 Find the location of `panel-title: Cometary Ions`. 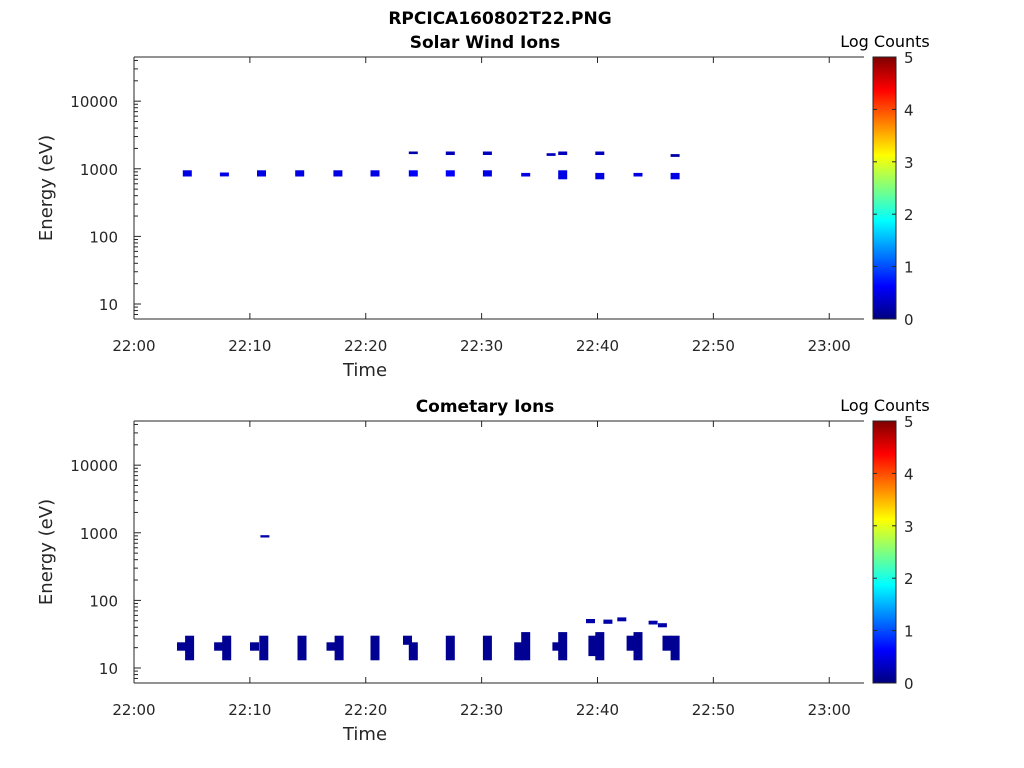

panel-title: Cometary Ions is located at coordinates (485, 407).